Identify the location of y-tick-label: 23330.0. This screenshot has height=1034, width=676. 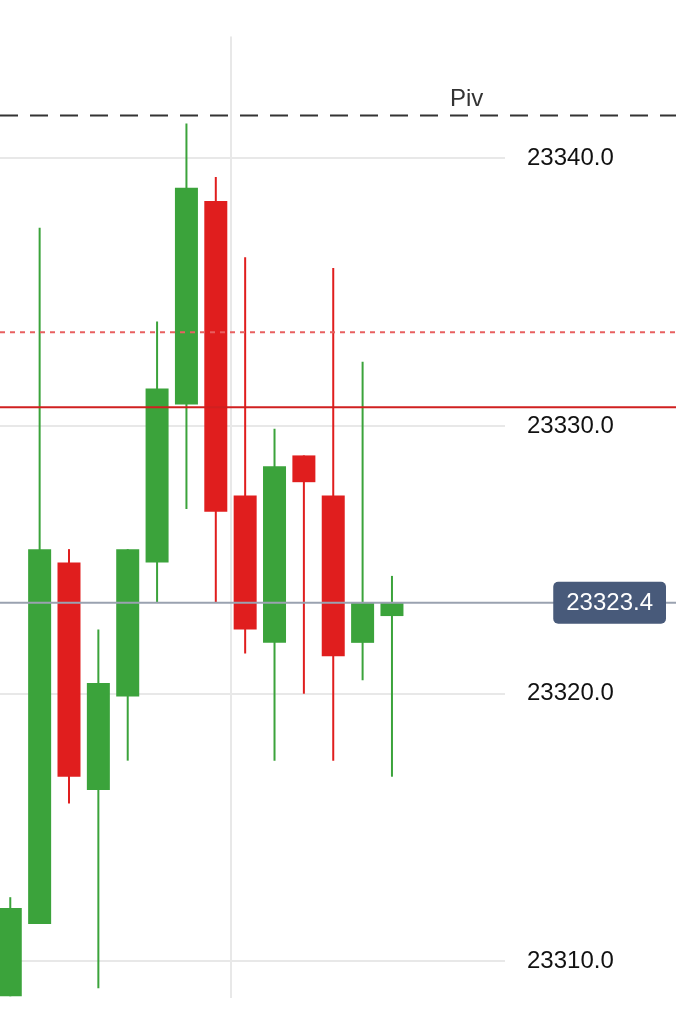
(570, 424).